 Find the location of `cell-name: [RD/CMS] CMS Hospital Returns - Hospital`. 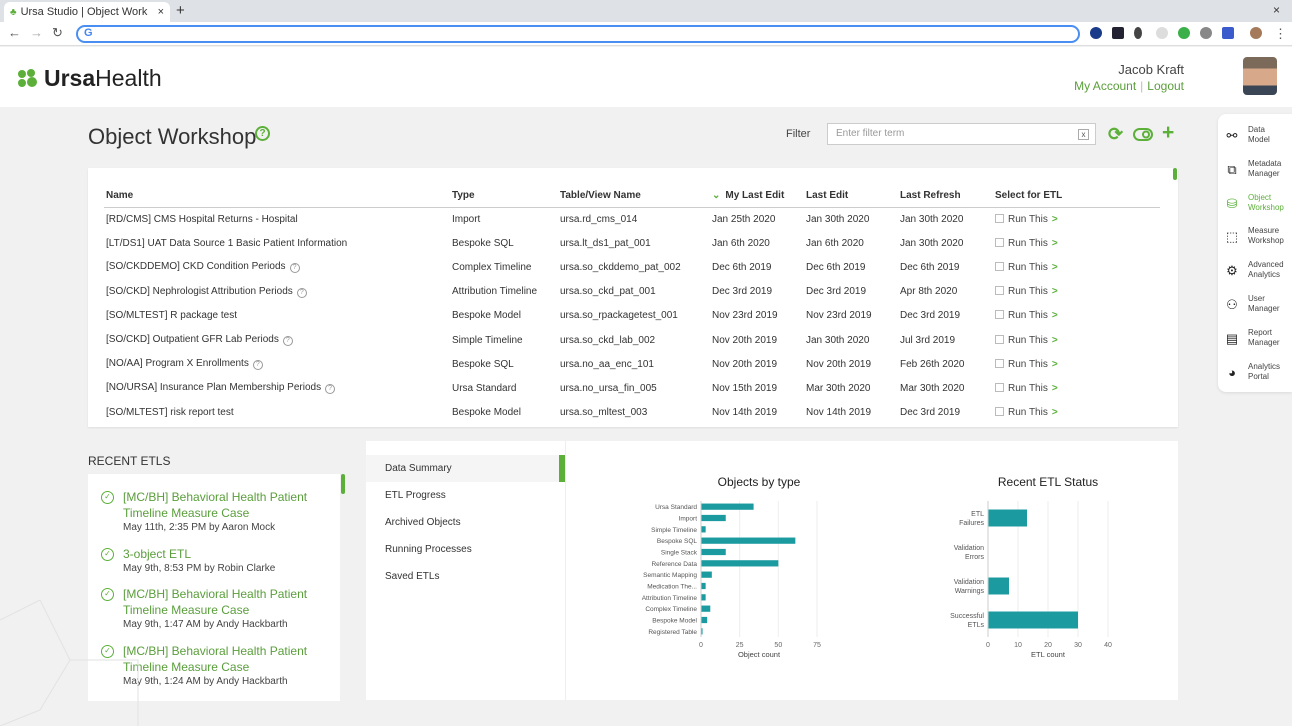

cell-name: [RD/CMS] CMS Hospital Returns - Hospital is located at coordinates (277, 219).